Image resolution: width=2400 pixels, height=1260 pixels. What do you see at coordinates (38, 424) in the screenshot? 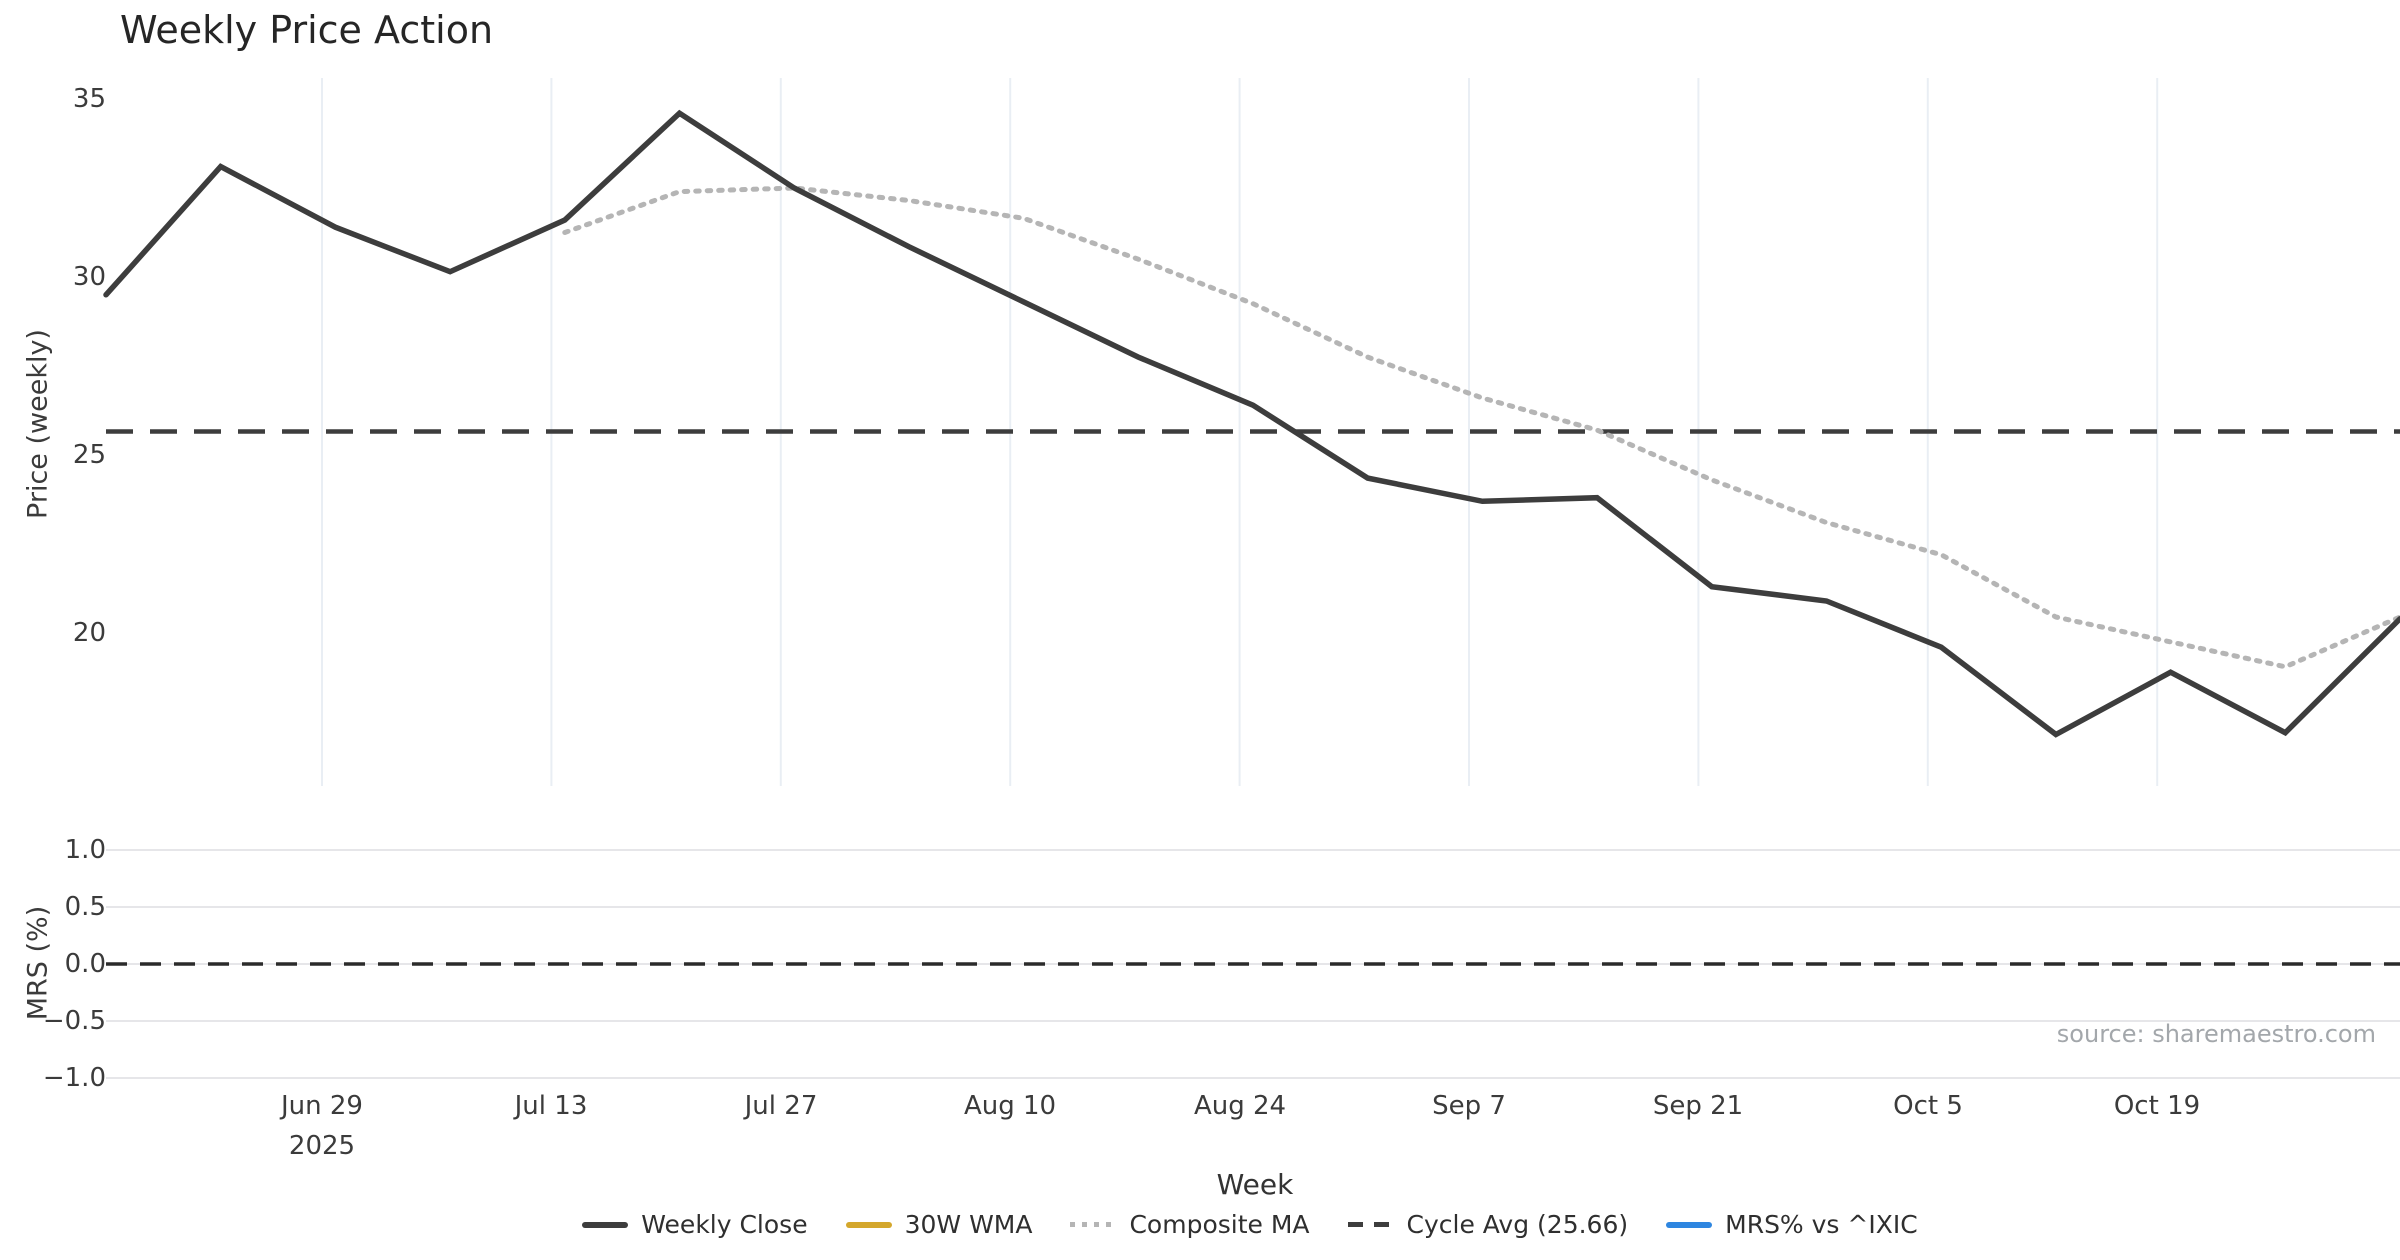
I see `price-y-axis-label: Price (weekly)` at bounding box center [38, 424].